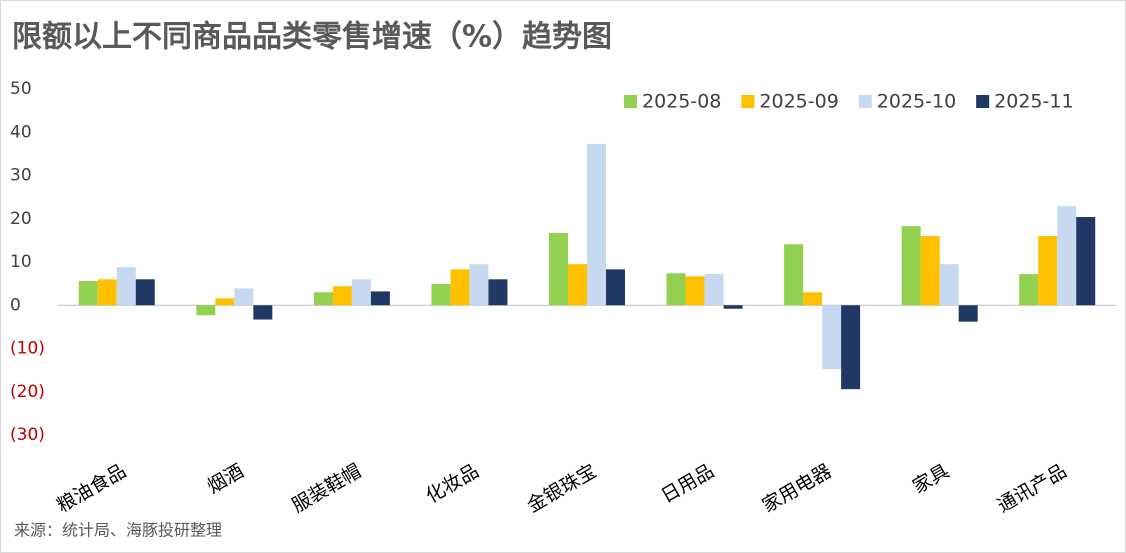  Describe the element at coordinates (1033, 102) in the screenshot. I see `legend-label: 2025-11` at that location.